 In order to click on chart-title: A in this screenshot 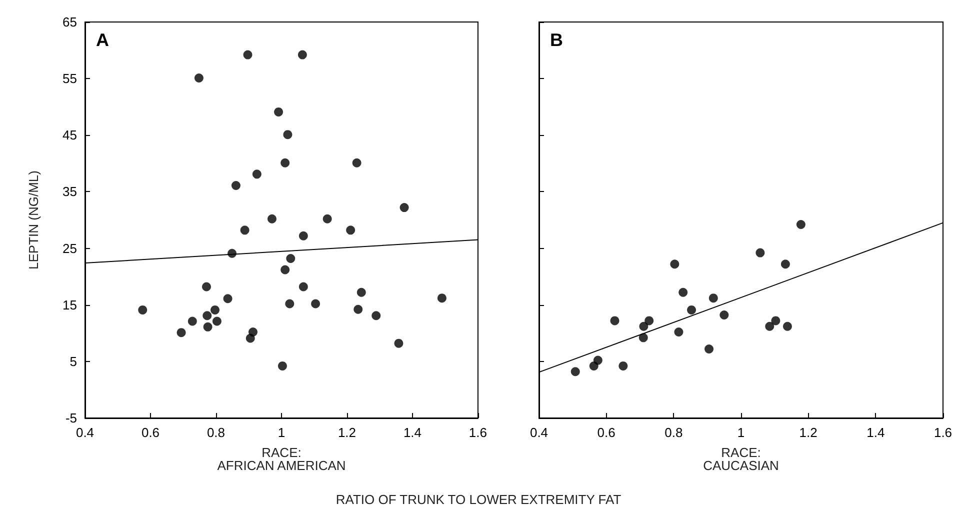, I will do `click(102, 40)`.